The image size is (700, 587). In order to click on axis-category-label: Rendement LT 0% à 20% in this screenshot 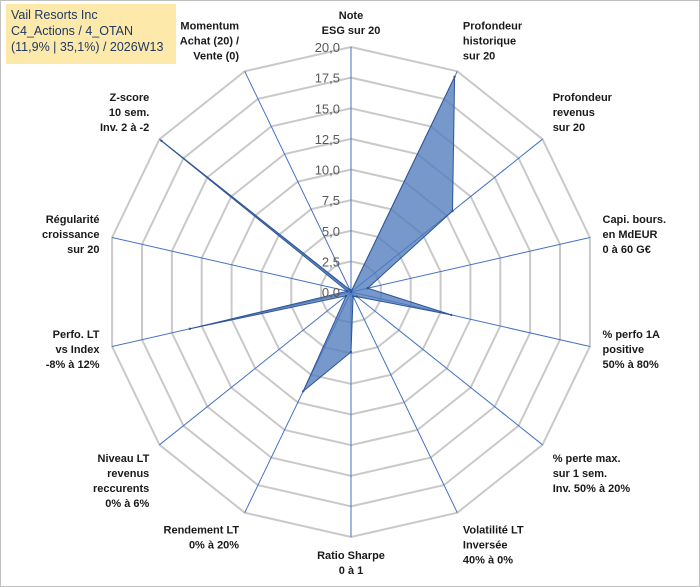, I will do `click(202, 537)`.